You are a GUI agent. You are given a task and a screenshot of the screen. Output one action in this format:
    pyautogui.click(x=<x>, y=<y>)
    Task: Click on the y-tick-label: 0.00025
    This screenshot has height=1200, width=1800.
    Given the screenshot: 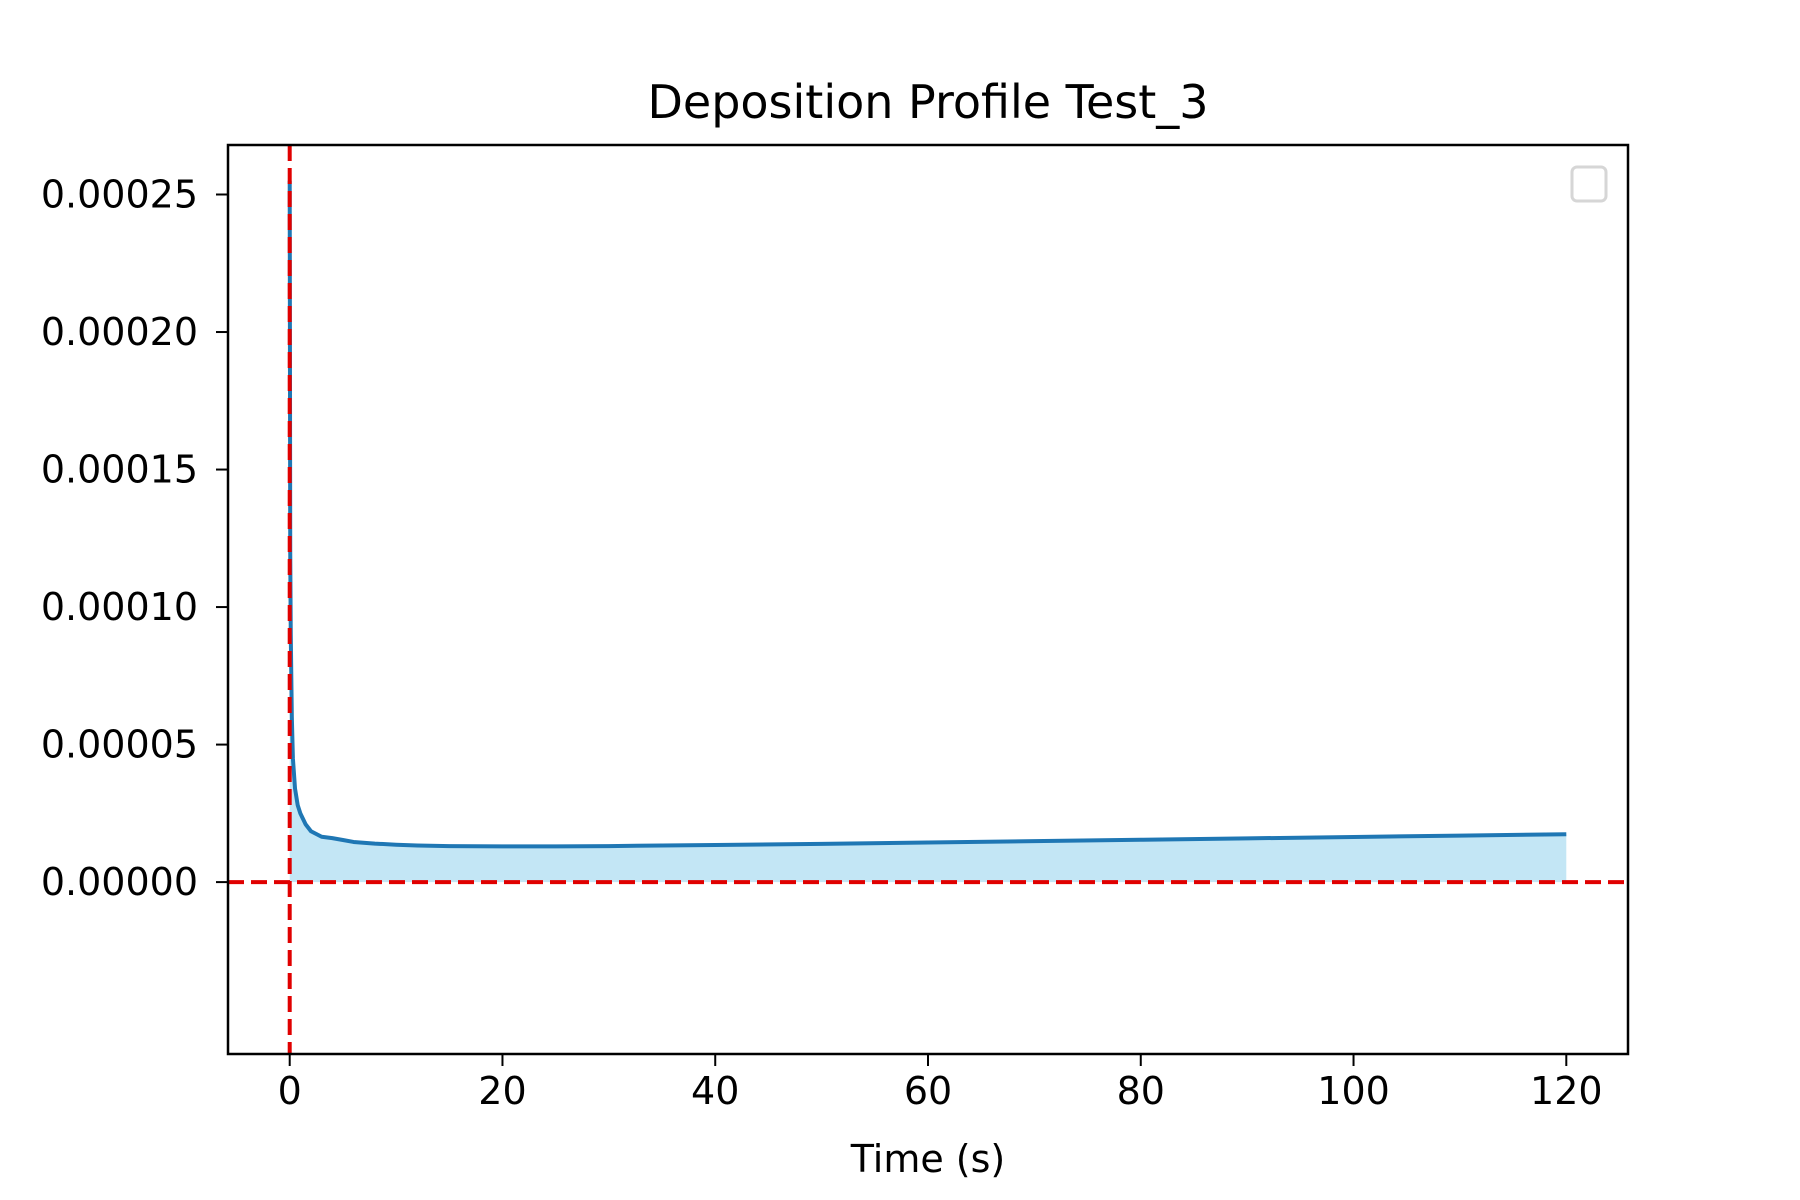 What is the action you would take?
    pyautogui.click(x=119, y=195)
    